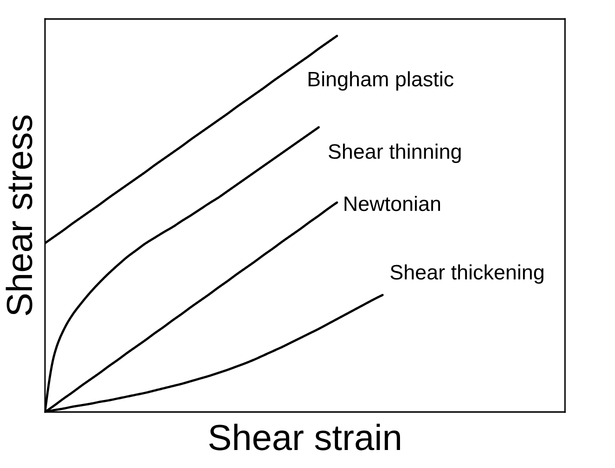 The height and width of the screenshot is (468, 615). Describe the element at coordinates (304, 437) in the screenshot. I see `x-axis-title: Shear strain` at that location.